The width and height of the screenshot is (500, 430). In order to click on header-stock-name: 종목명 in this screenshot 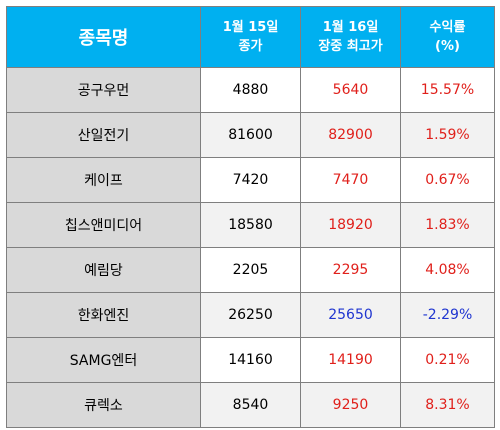, I will do `click(103, 37)`.